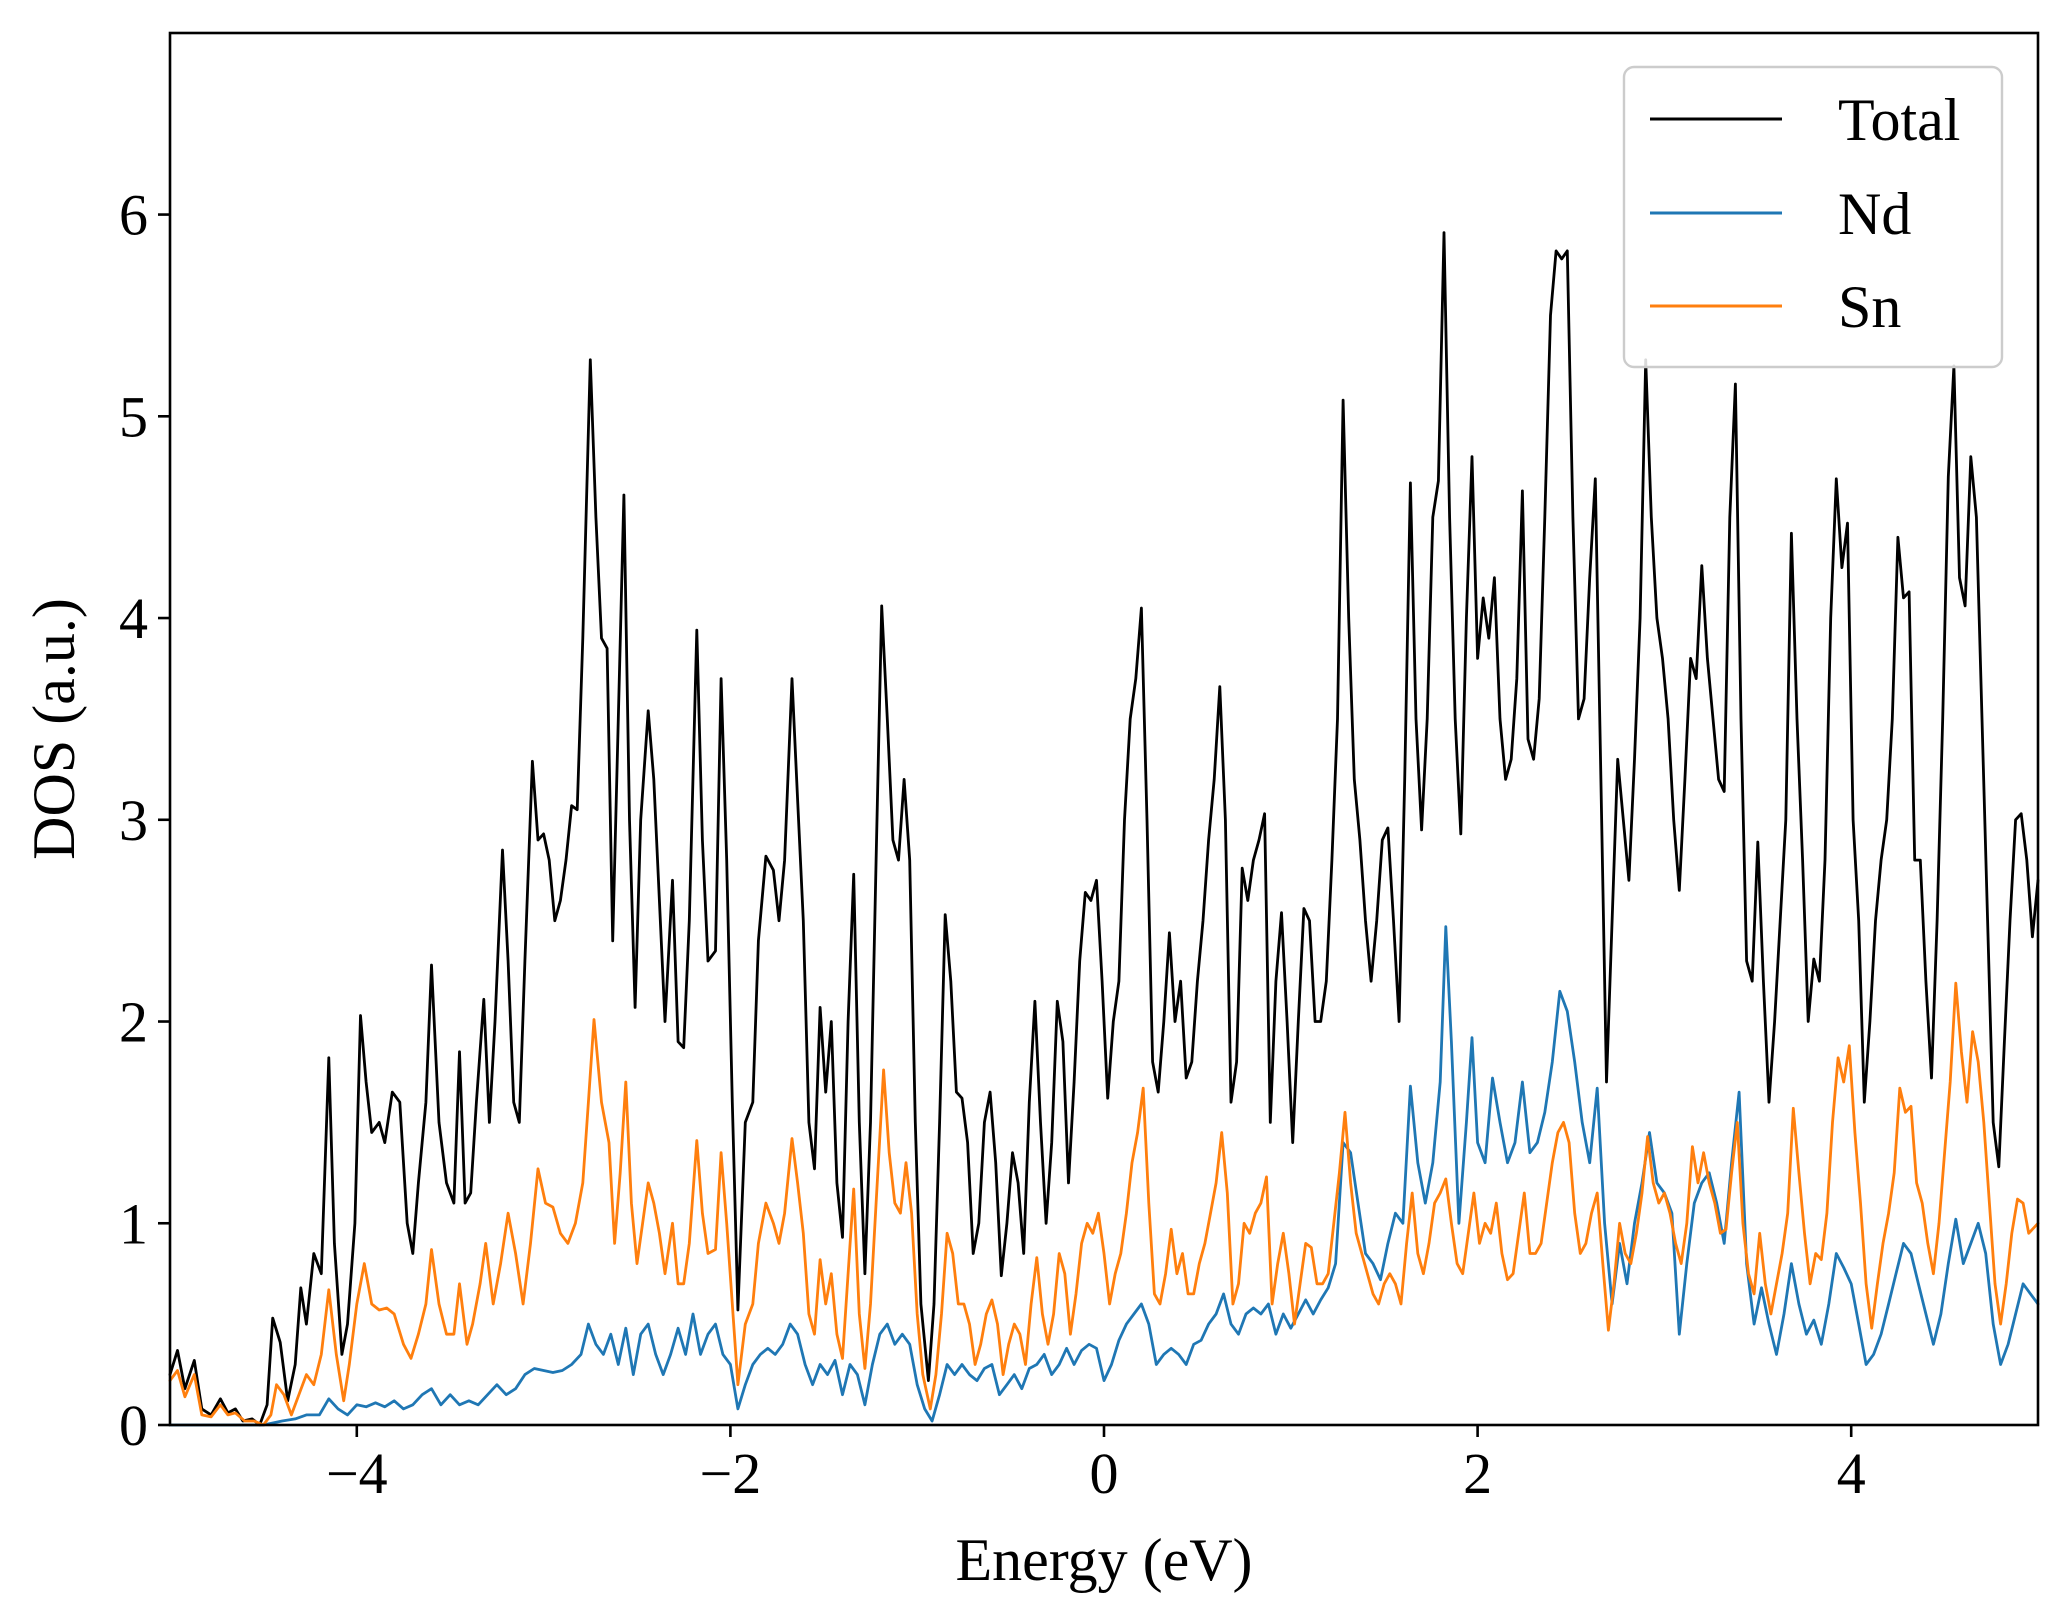 The width and height of the screenshot is (2063, 1617). Describe the element at coordinates (1104, 1473) in the screenshot. I see `x-tick-label: 0` at that location.